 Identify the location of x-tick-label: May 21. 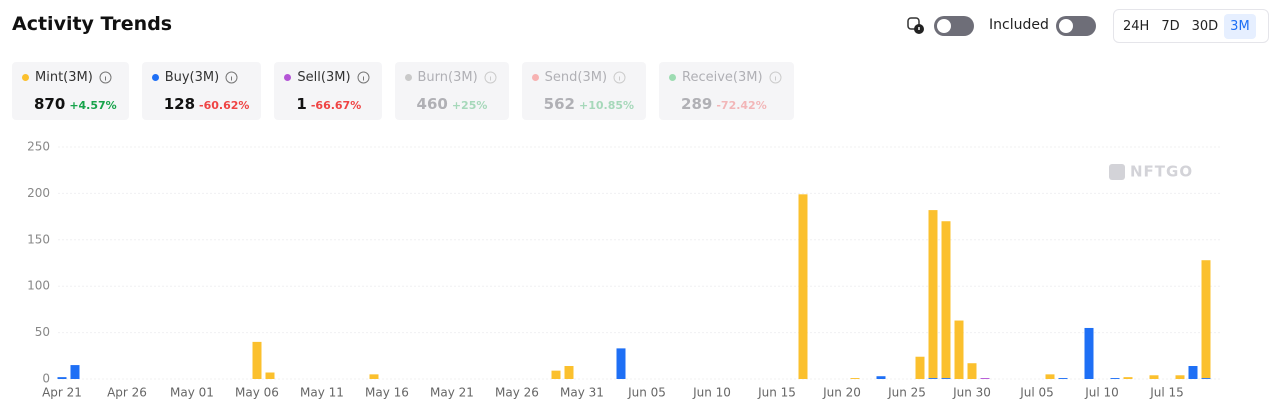
(452, 393).